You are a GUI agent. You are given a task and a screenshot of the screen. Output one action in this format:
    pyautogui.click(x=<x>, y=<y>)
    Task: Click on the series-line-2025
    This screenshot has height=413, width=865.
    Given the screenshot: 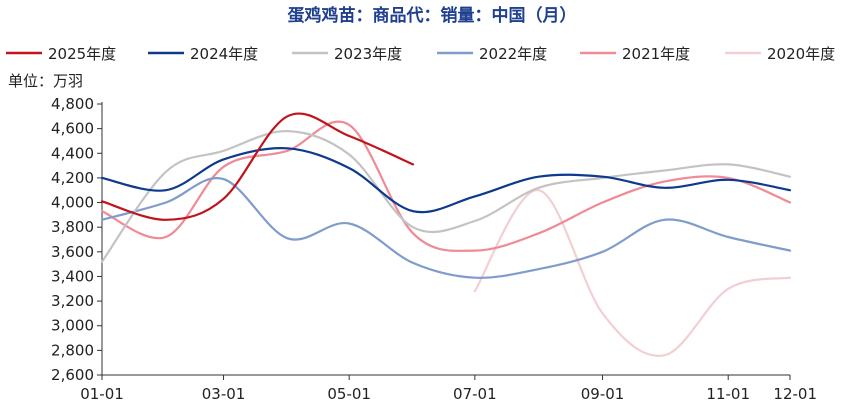 What is the action you would take?
    pyautogui.click(x=257, y=166)
    